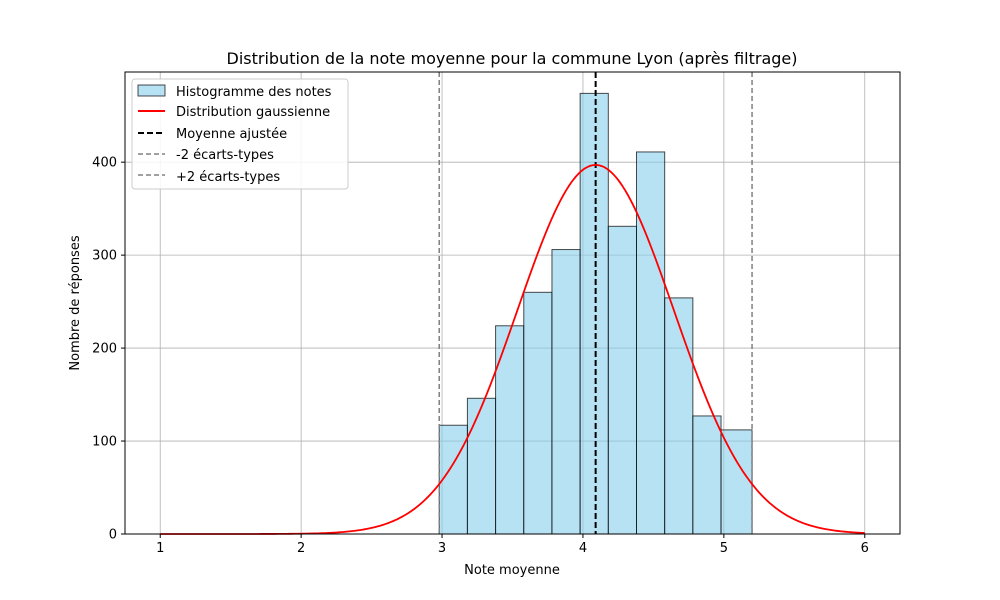  What do you see at coordinates (151, 90) in the screenshot?
I see `legend-histogram-swatch` at bounding box center [151, 90].